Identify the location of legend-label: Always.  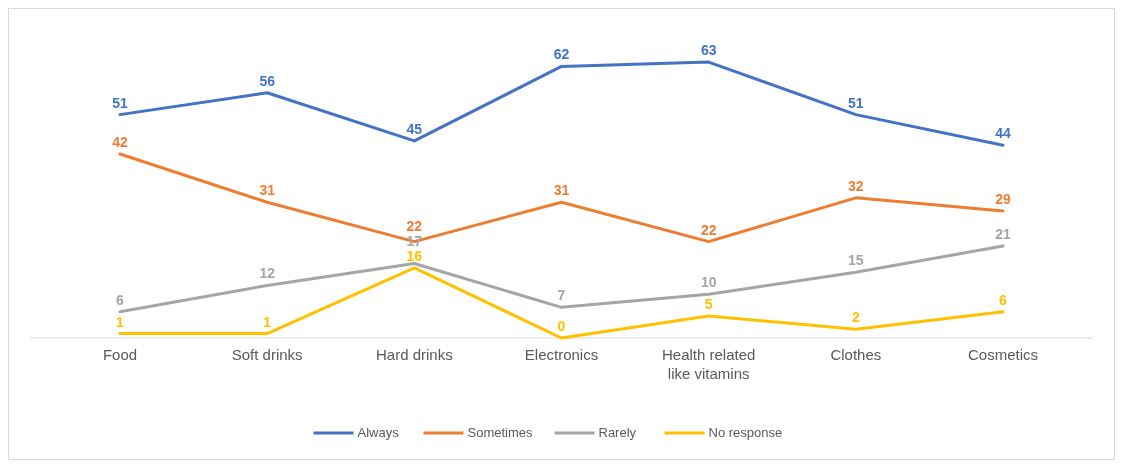
(378, 432).